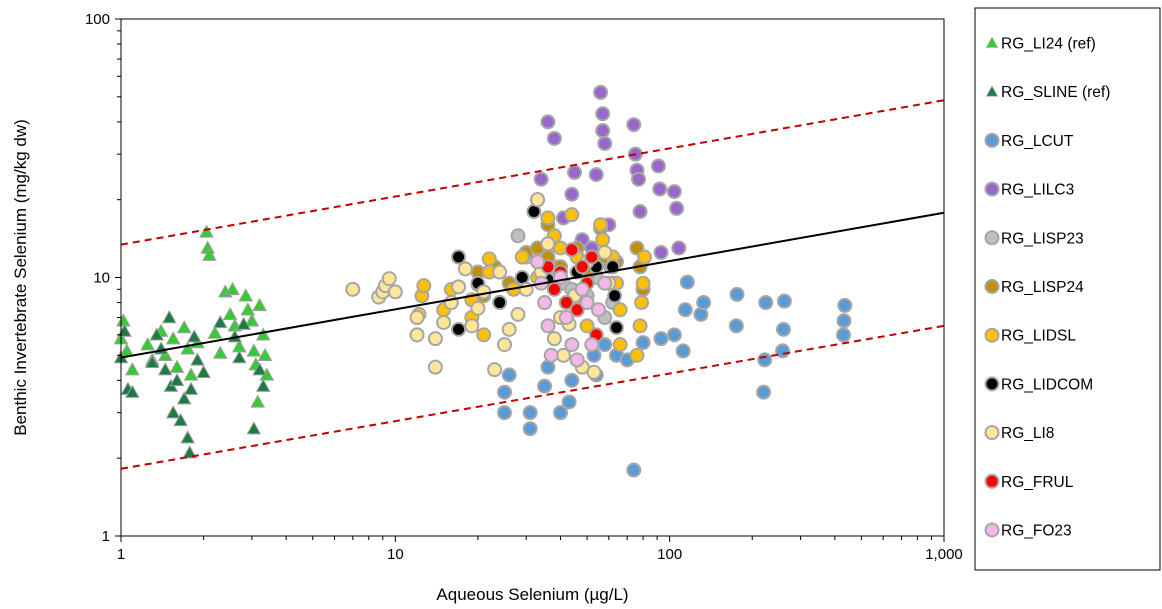  Describe the element at coordinates (1019, 433) in the screenshot. I see `legend-item: RG_LI8` at that location.